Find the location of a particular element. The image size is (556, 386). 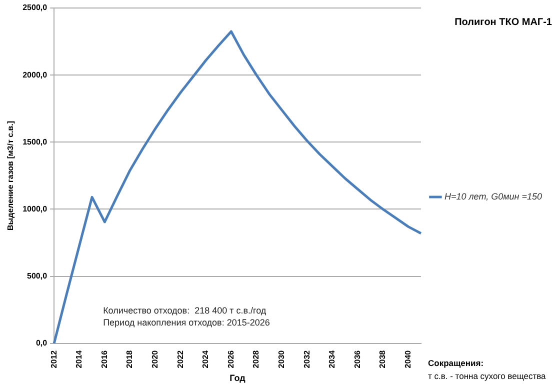

y-axis-title: Выделение газов [м3/т с.в.] is located at coordinates (11, 175).